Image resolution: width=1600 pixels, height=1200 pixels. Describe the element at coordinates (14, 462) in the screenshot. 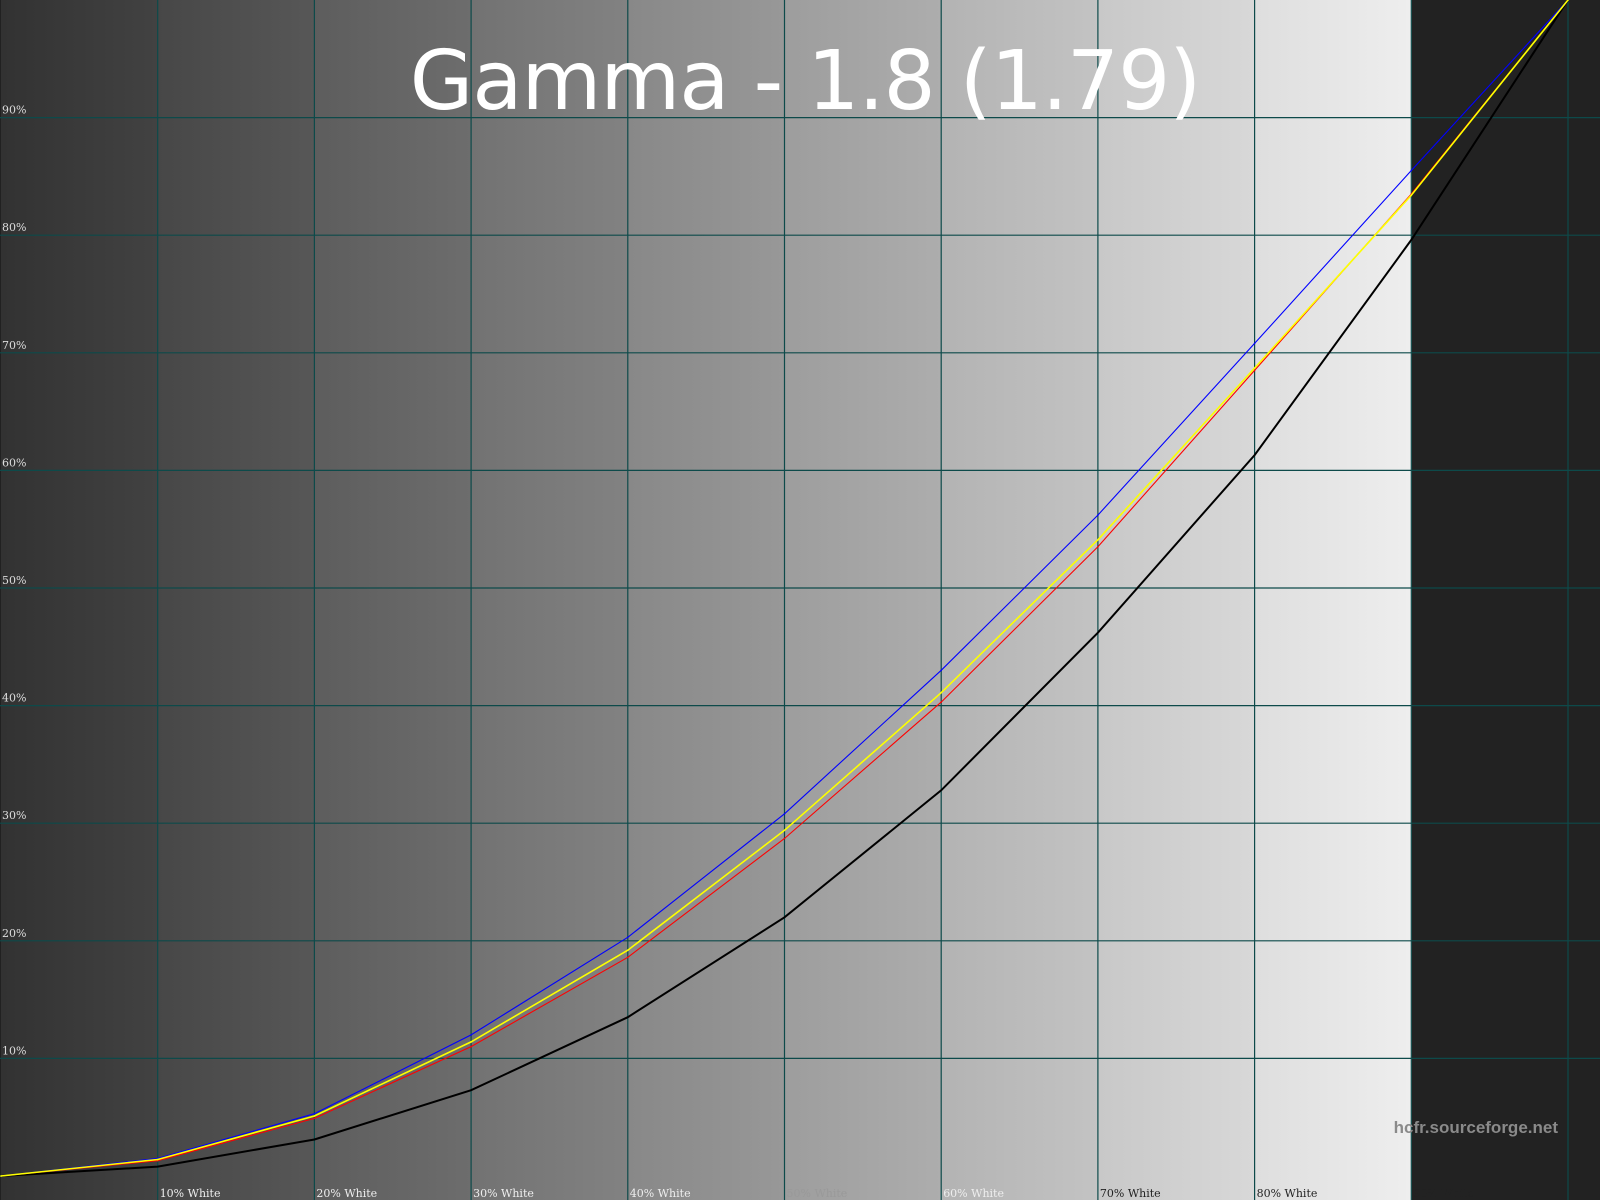

I see `y-tick-label: 60%` at that location.